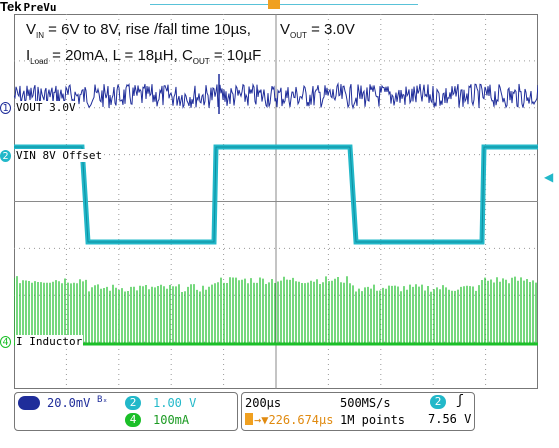  I want to click on ch1-badge, so click(29, 403).